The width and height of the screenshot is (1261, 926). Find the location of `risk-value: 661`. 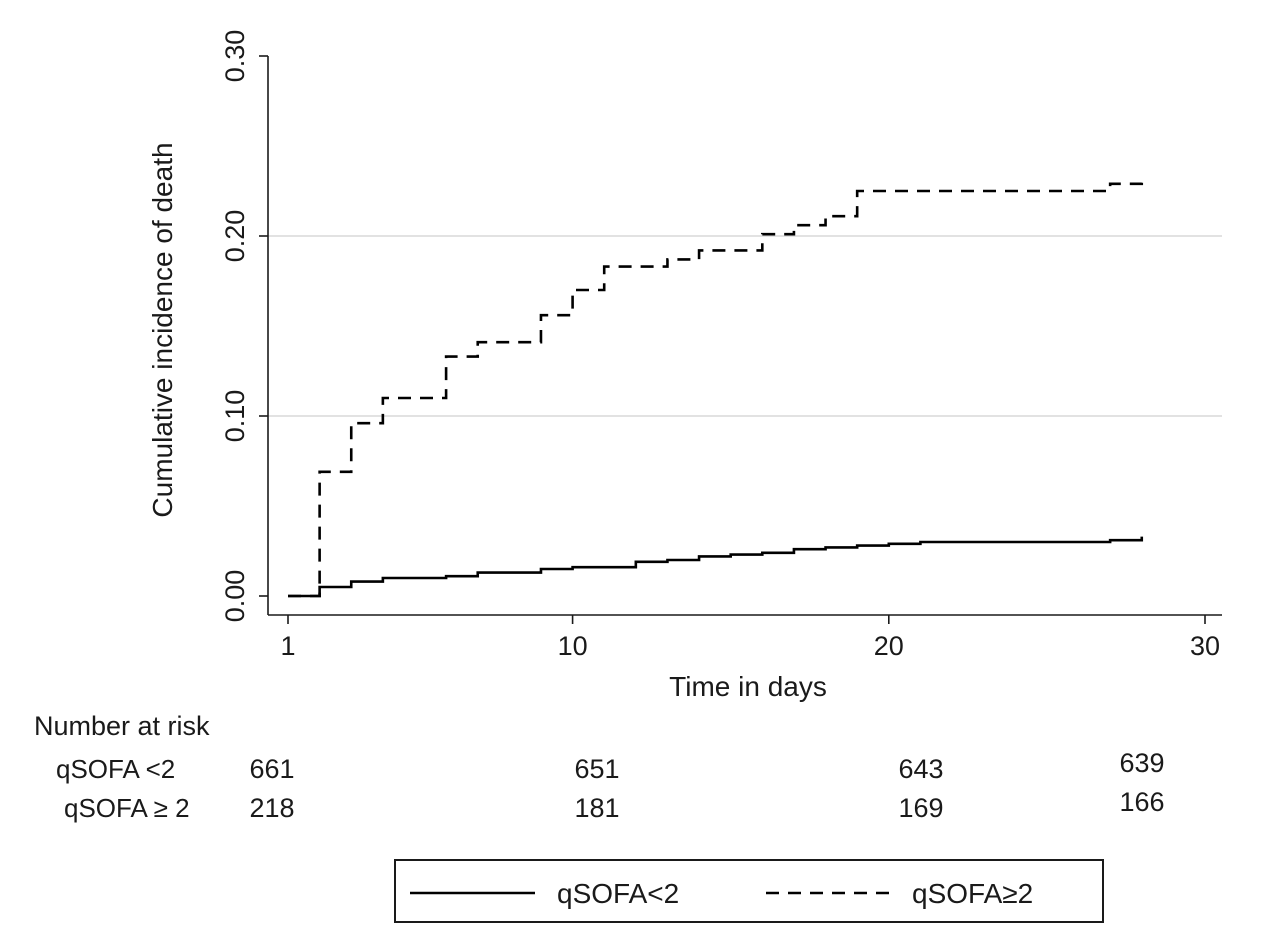

risk-value: 661 is located at coordinates (271, 769).